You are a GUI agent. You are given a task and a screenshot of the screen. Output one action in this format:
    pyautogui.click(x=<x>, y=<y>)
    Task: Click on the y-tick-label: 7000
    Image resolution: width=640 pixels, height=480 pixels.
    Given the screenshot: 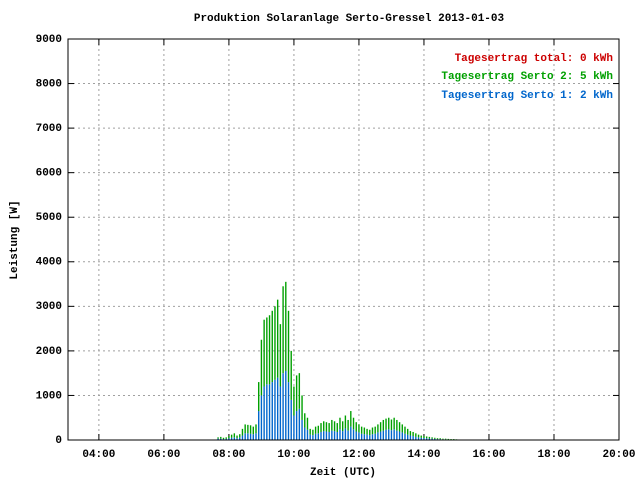 What is the action you would take?
    pyautogui.click(x=49, y=129)
    